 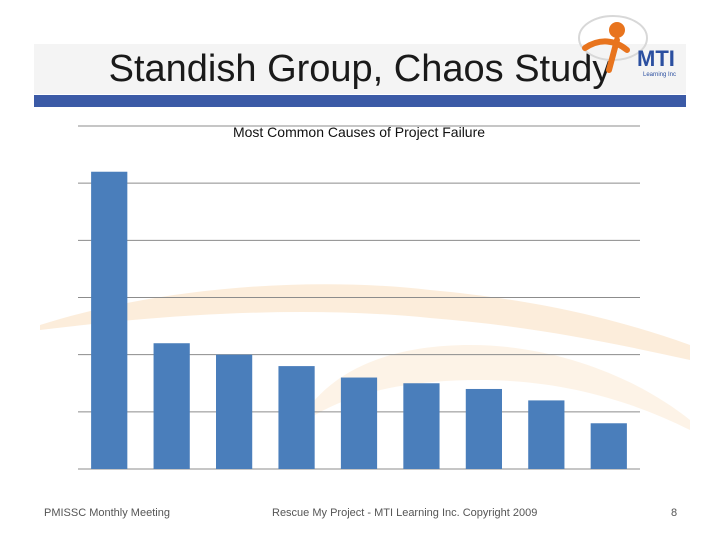 I want to click on title-band, so click(x=360, y=69).